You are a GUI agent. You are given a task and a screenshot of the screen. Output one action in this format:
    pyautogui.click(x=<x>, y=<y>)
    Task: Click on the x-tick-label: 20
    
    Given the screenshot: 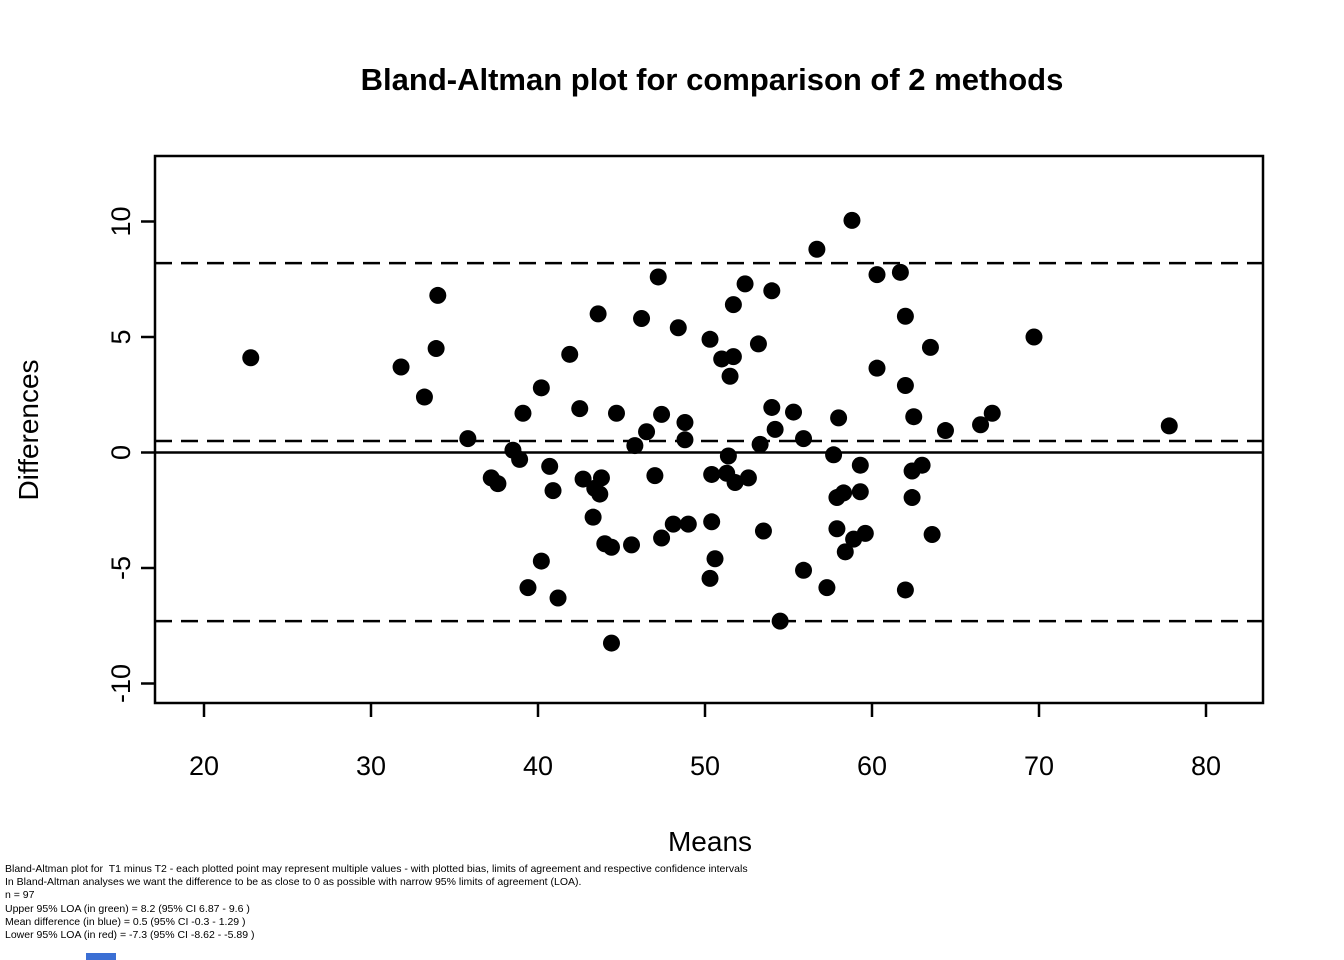 What is the action you would take?
    pyautogui.click(x=204, y=766)
    